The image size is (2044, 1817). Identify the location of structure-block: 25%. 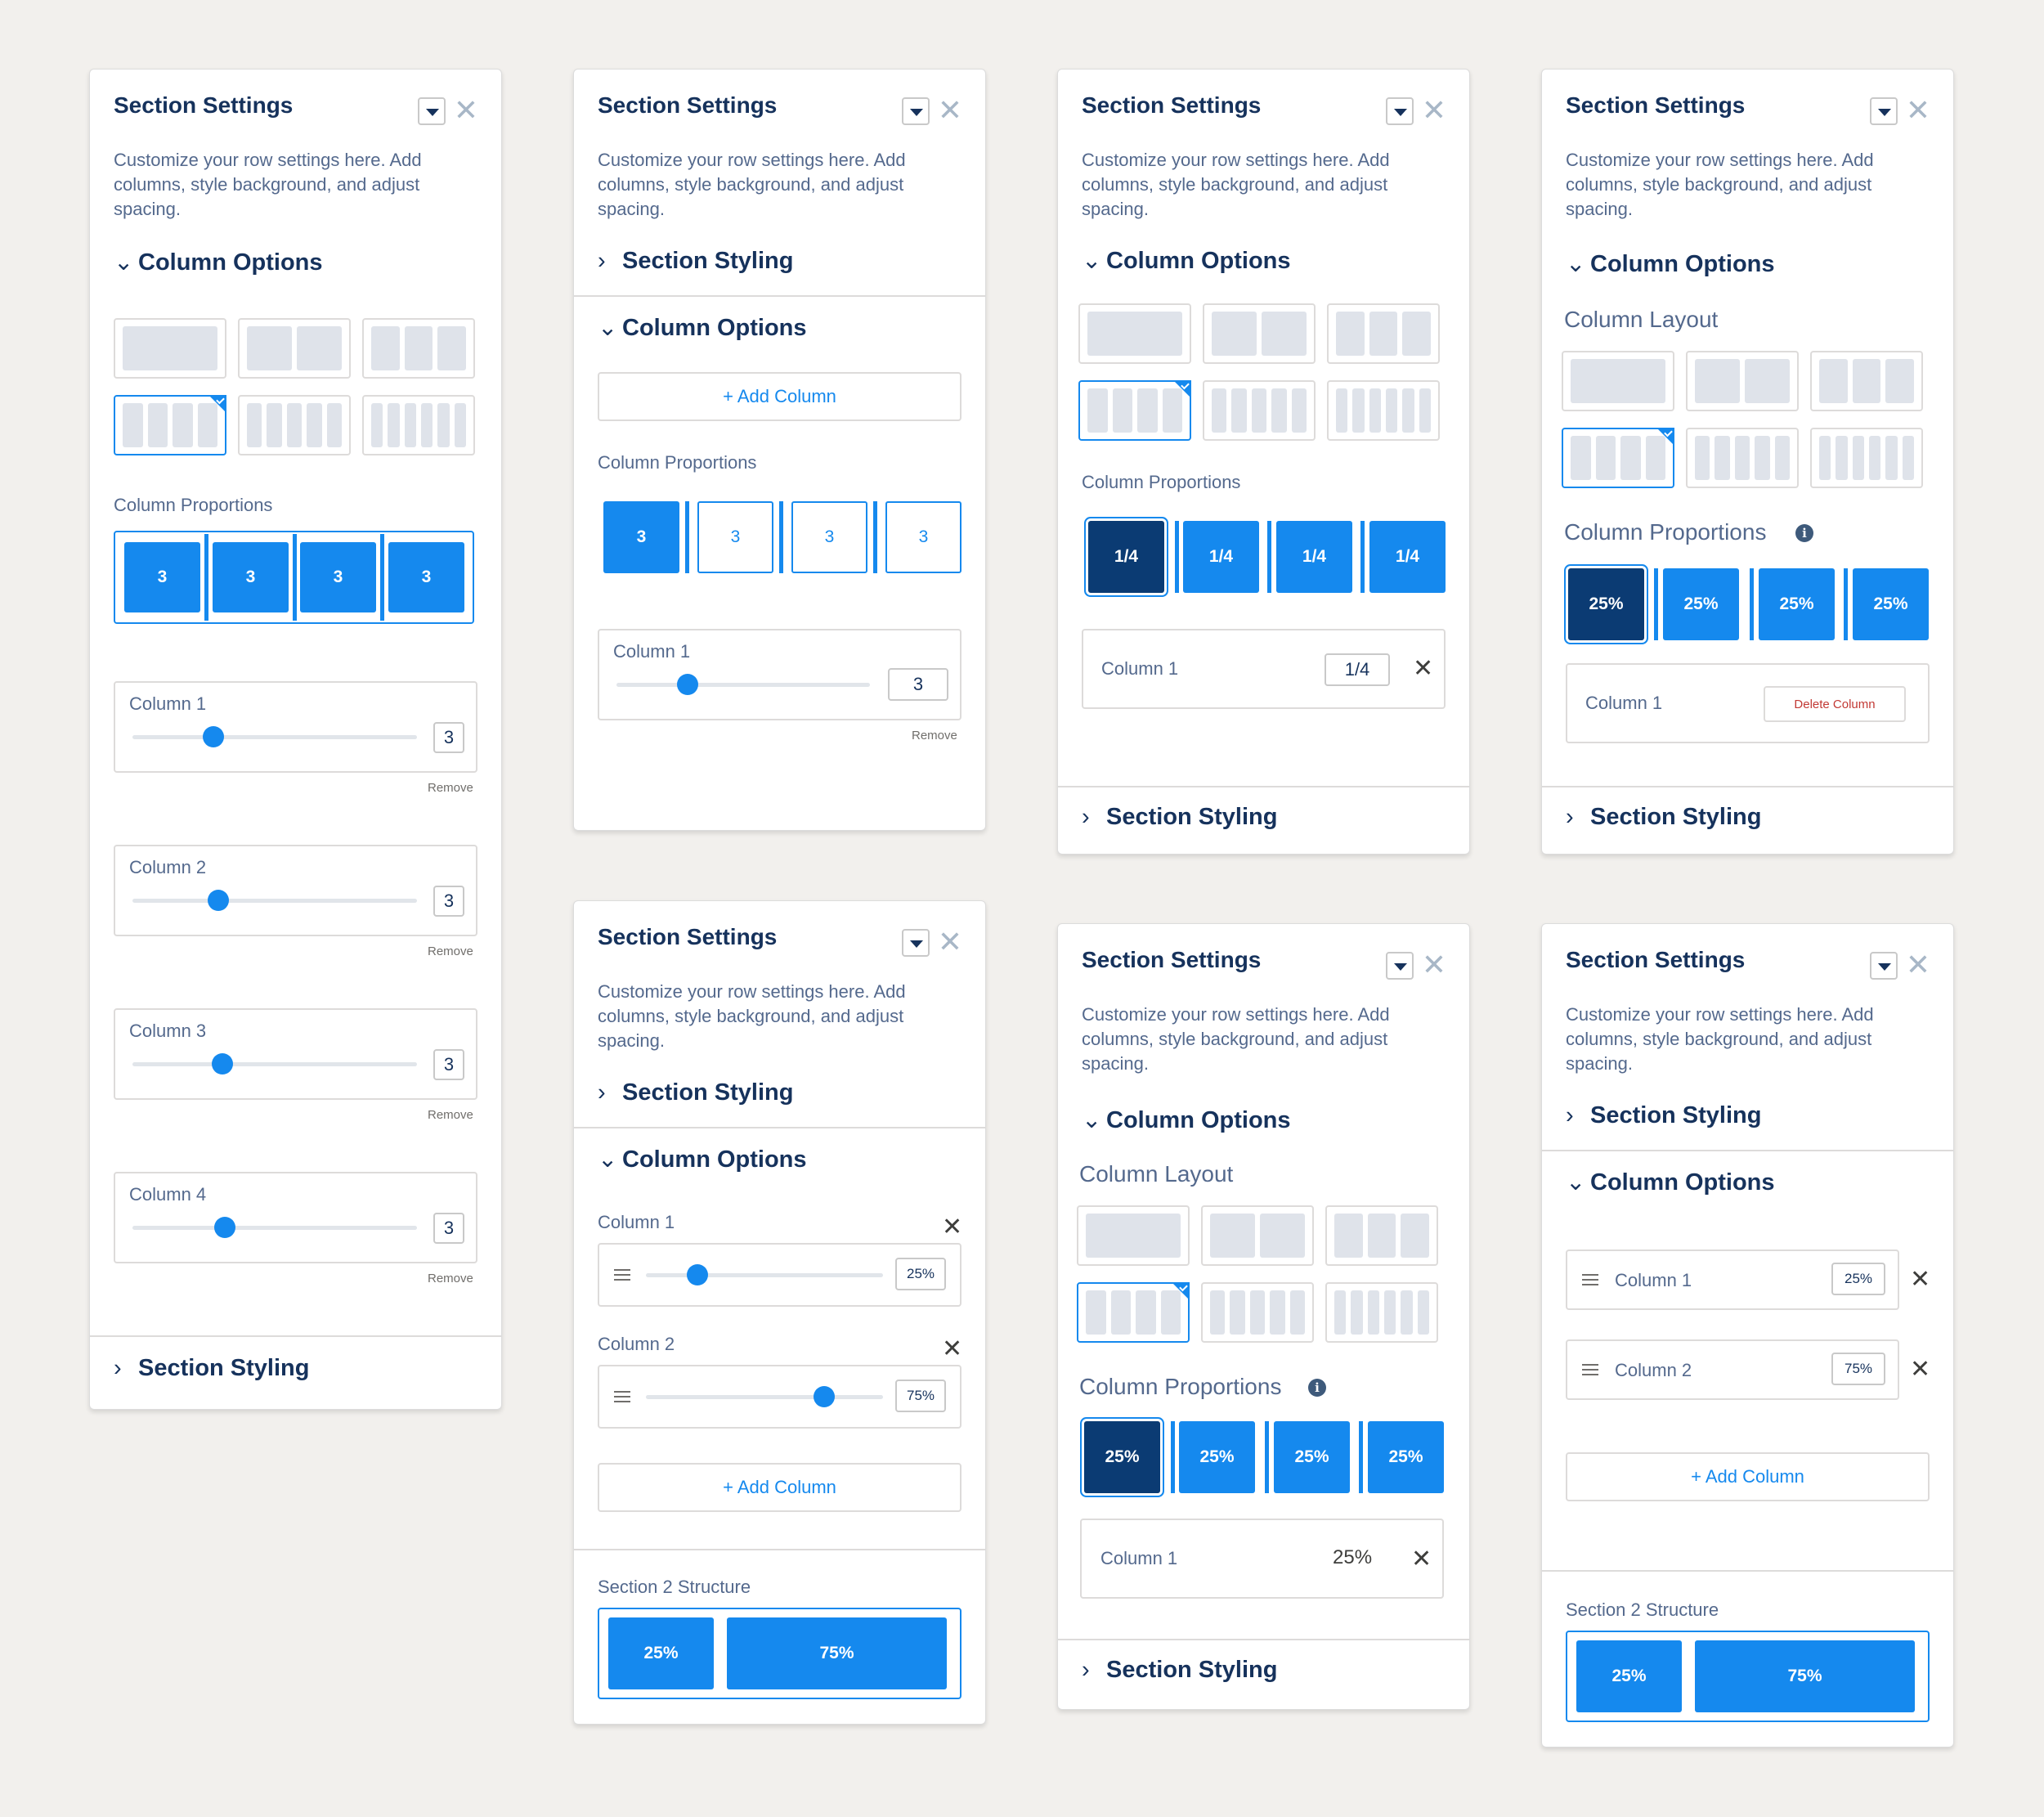
(1629, 1676).